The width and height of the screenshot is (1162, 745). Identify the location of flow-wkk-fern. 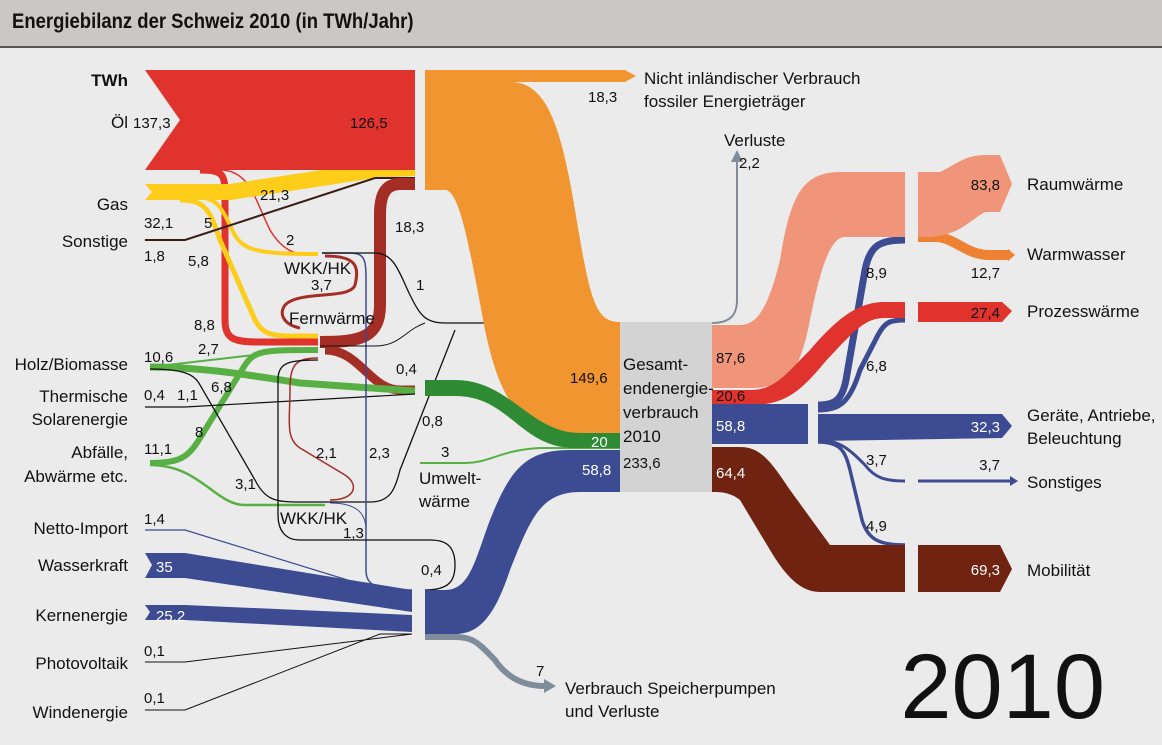
(319, 292).